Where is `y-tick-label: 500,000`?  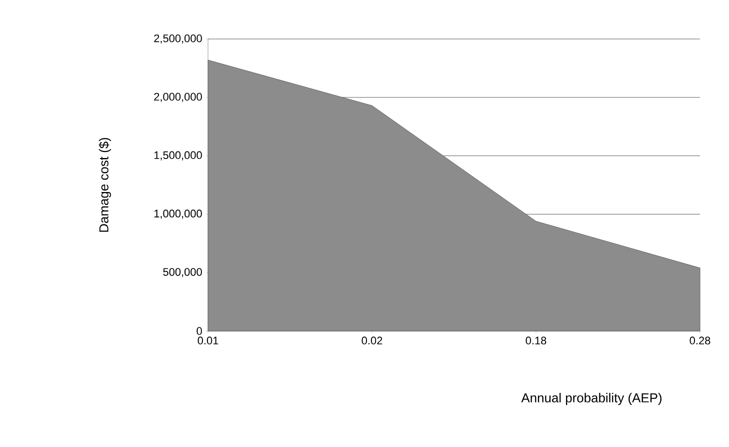
y-tick-label: 500,000 is located at coordinates (182, 273).